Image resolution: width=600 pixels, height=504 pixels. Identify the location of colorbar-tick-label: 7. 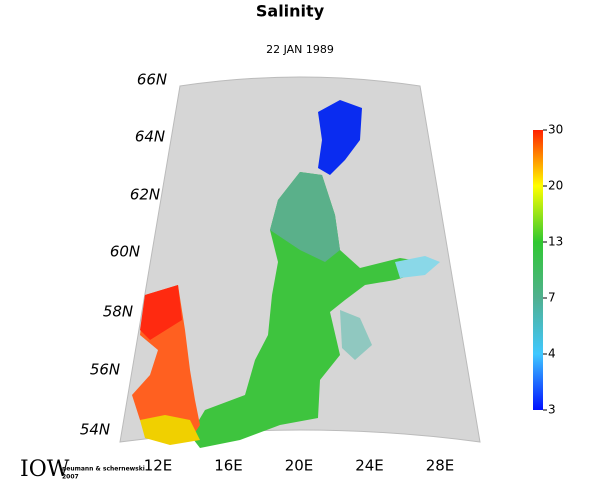
(552, 298).